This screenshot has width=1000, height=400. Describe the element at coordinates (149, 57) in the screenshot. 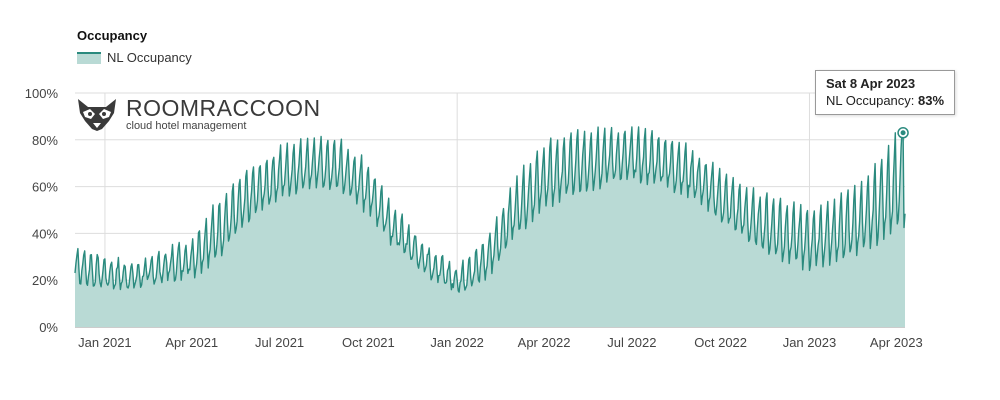

I see `legend-label: NL Occupancy` at that location.